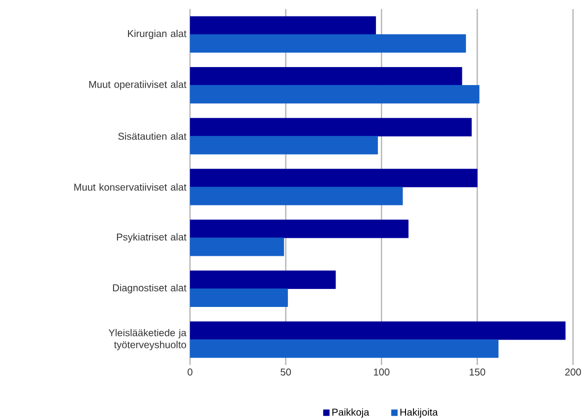  Describe the element at coordinates (382, 372) in the screenshot. I see `x-tick-label: 100` at that location.